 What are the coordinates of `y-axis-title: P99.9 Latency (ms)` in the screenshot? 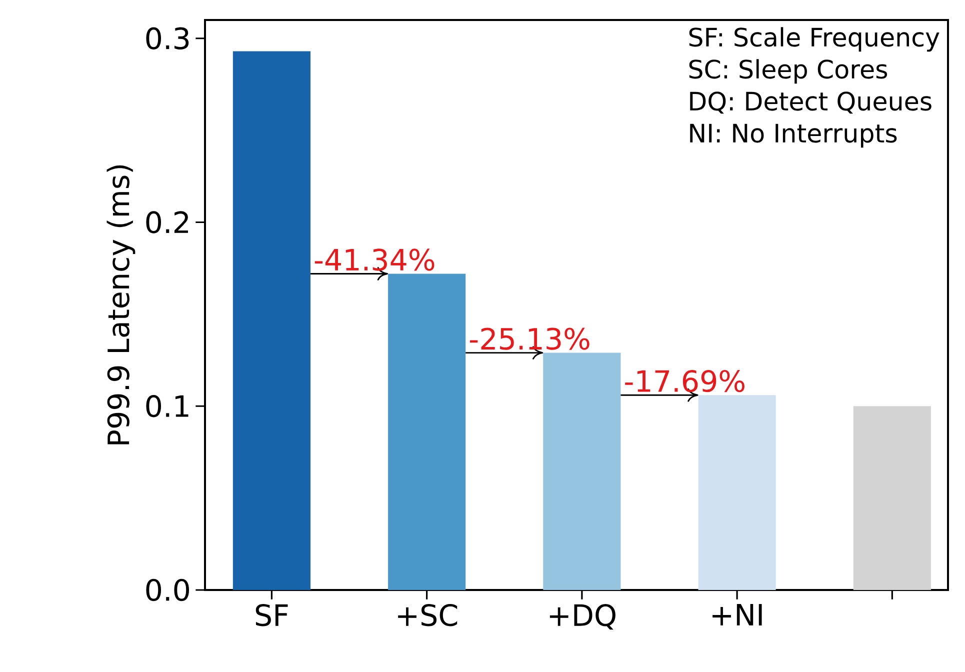 It's located at (121, 304).